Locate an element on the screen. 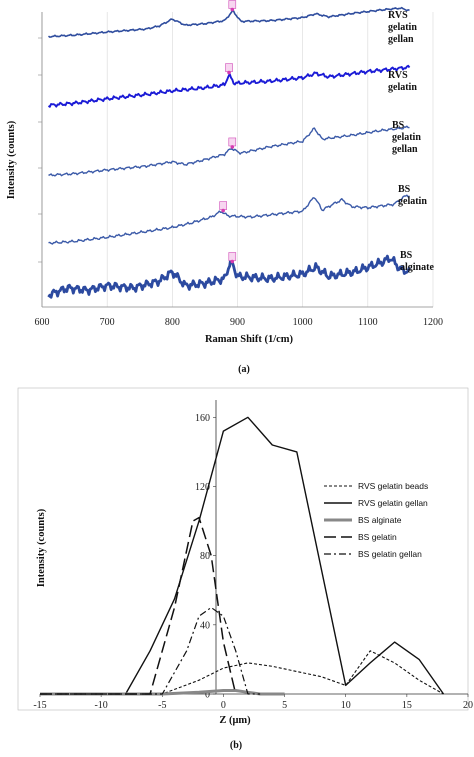  trace-label-bs-alginate: BS is located at coordinates (406, 255).